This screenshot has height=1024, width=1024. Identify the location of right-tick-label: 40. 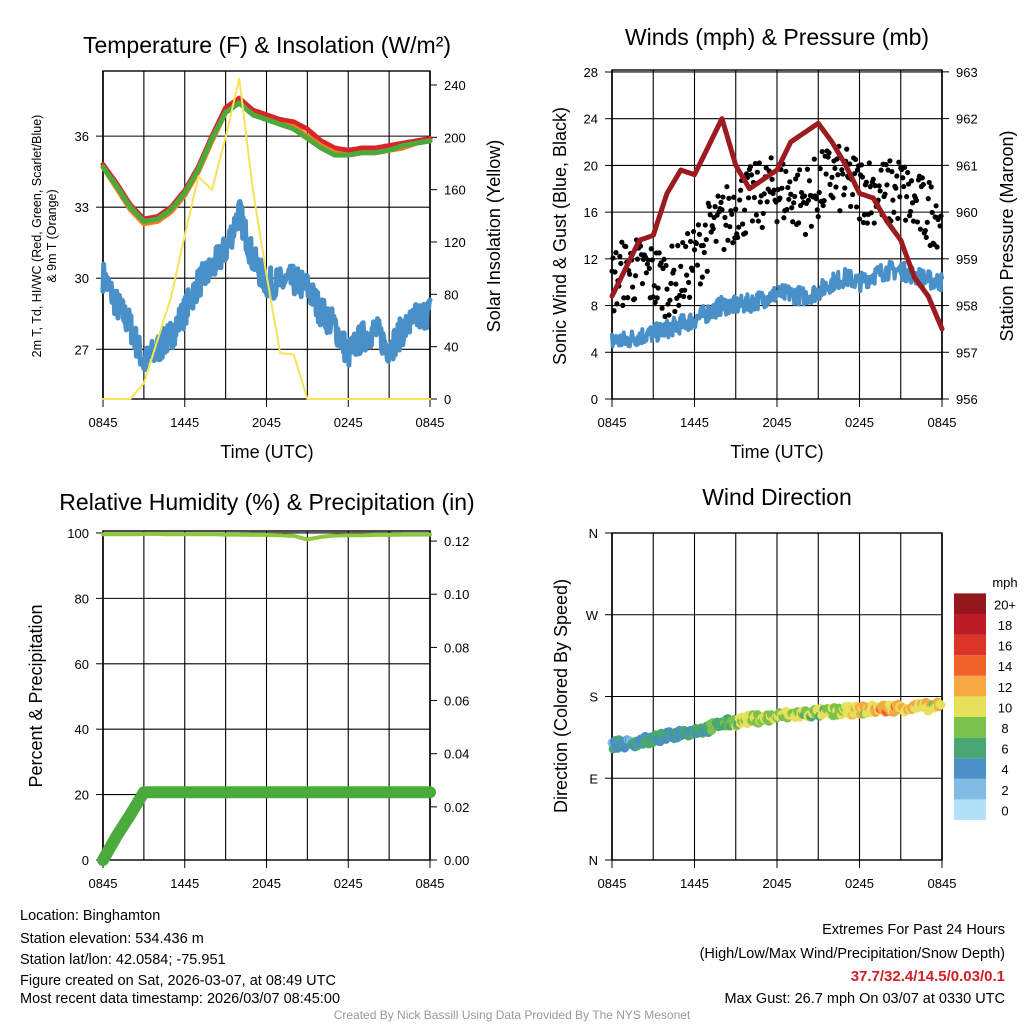
(451, 347).